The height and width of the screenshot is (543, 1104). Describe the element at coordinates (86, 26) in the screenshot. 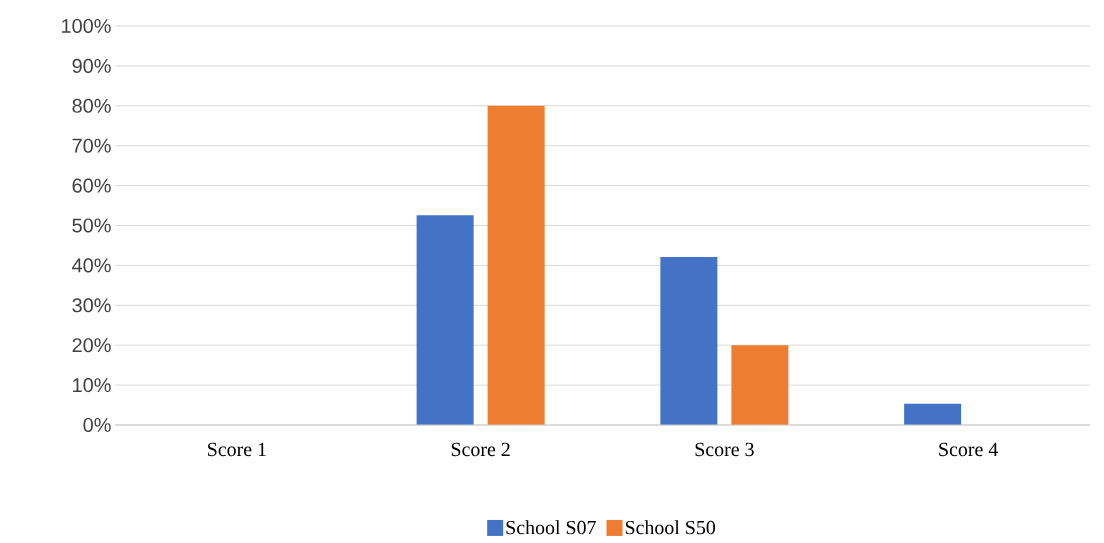

I see `y-tick-label: 100%` at that location.